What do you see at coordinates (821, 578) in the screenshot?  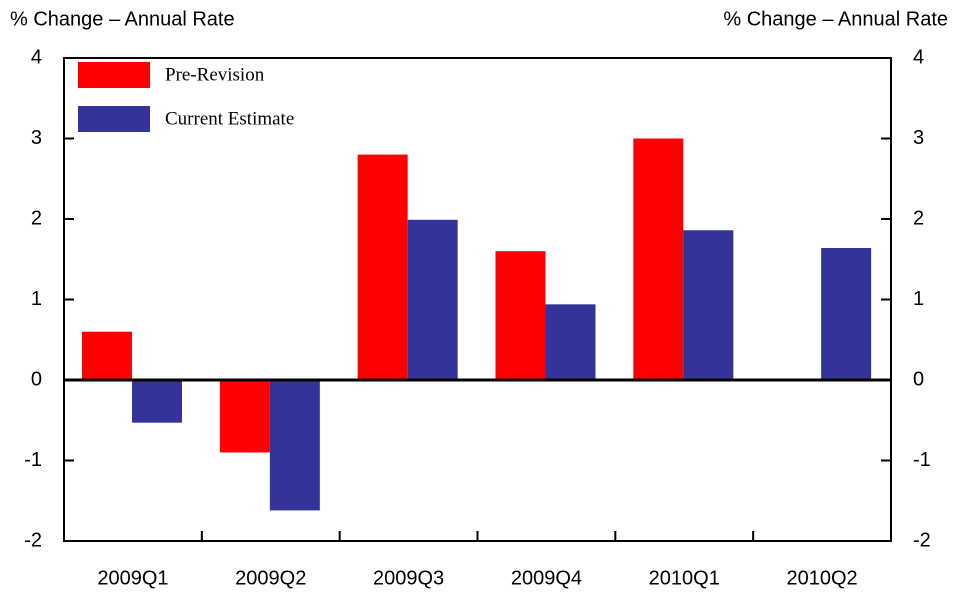 I see `x-tick-label: 2010Q2` at bounding box center [821, 578].